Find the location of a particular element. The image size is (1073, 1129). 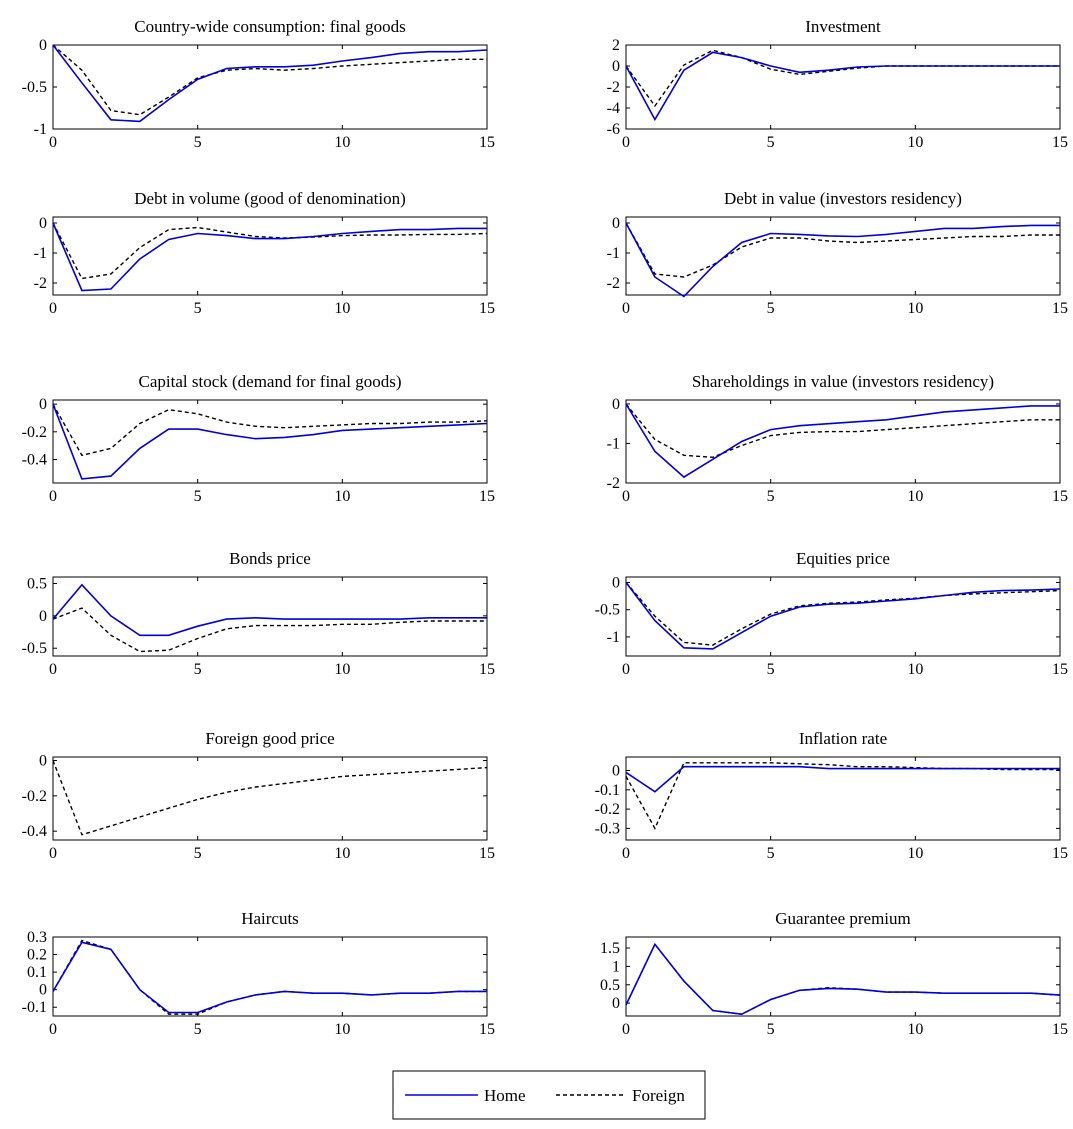

panel-2-xtick-label: 15 is located at coordinates (1060, 142).